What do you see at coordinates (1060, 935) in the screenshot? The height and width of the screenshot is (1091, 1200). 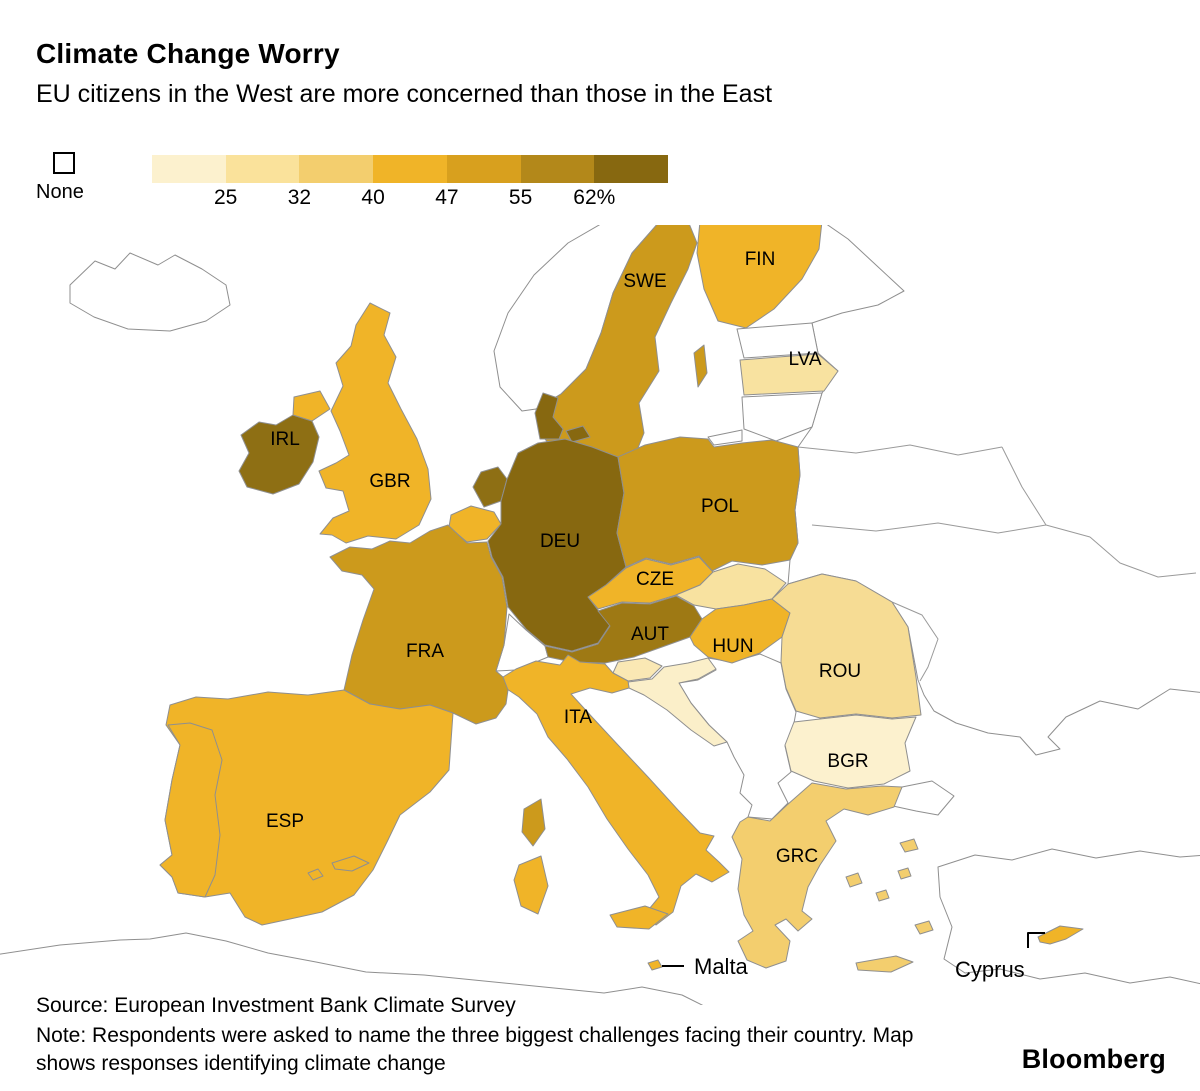 I see `country-cyprus` at bounding box center [1060, 935].